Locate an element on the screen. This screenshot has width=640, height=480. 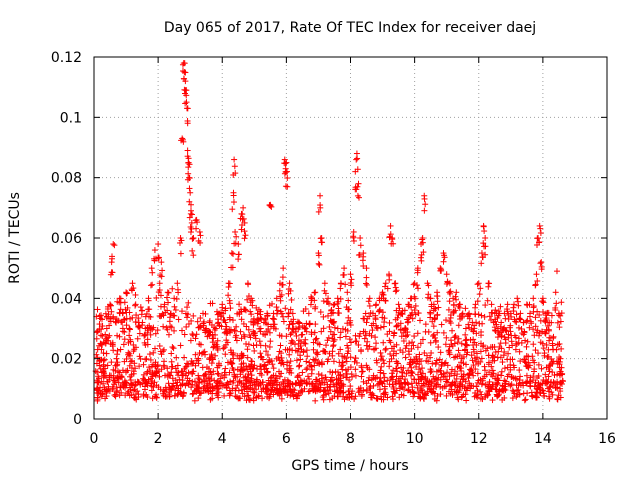
y-tick-labels: 0 0.02 0.04 0.06 0.08 0.1 0.12 is located at coordinates (66, 239).